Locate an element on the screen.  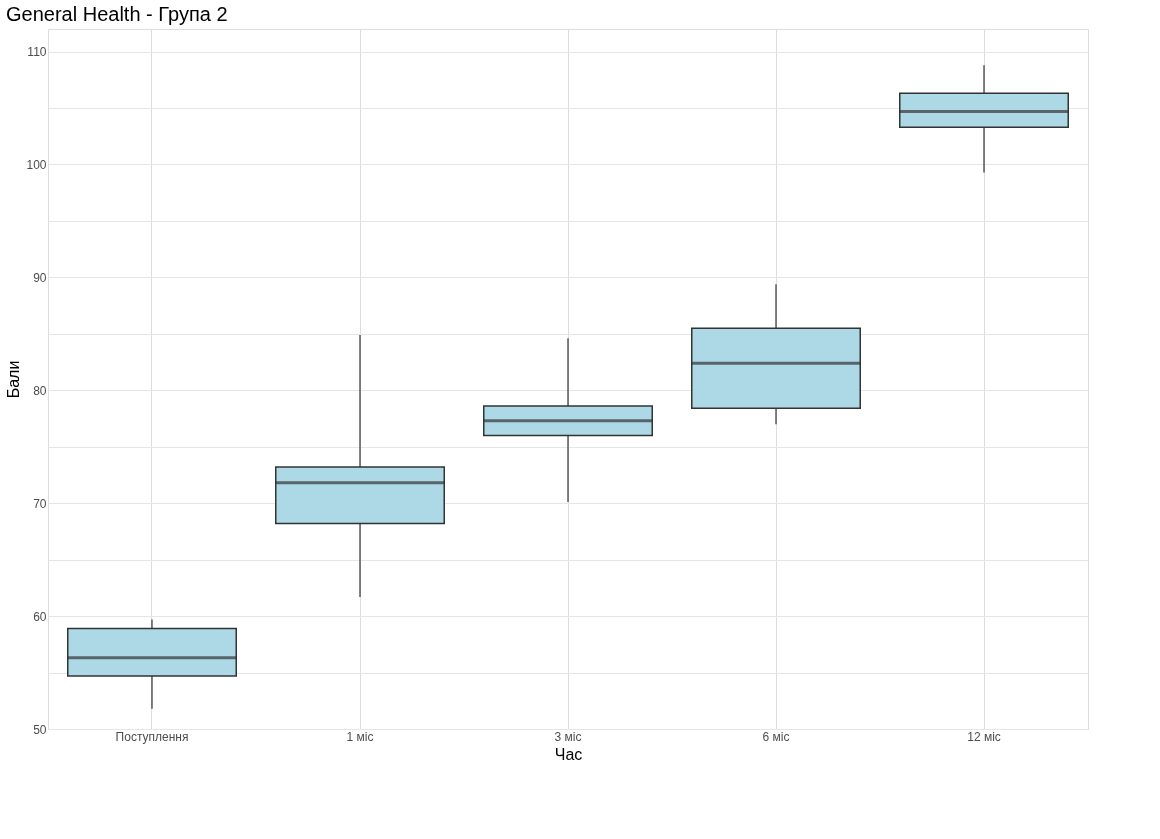
y-tick-label: 60 is located at coordinates (40, 616).